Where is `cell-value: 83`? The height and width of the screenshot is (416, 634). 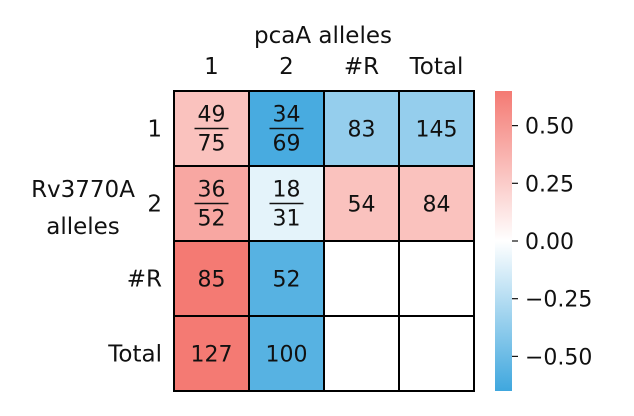 cell-value: 83 is located at coordinates (362, 130).